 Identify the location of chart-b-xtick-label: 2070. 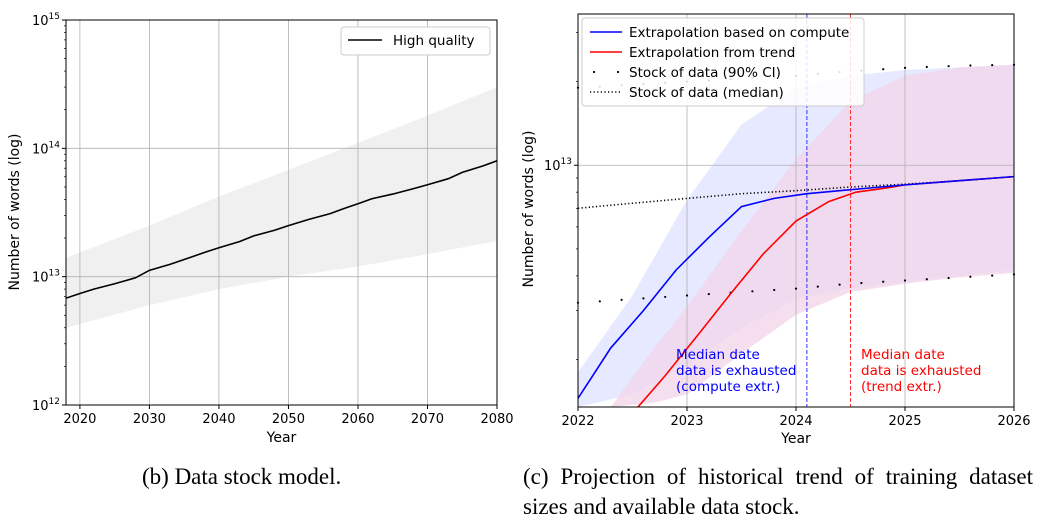
(427, 419).